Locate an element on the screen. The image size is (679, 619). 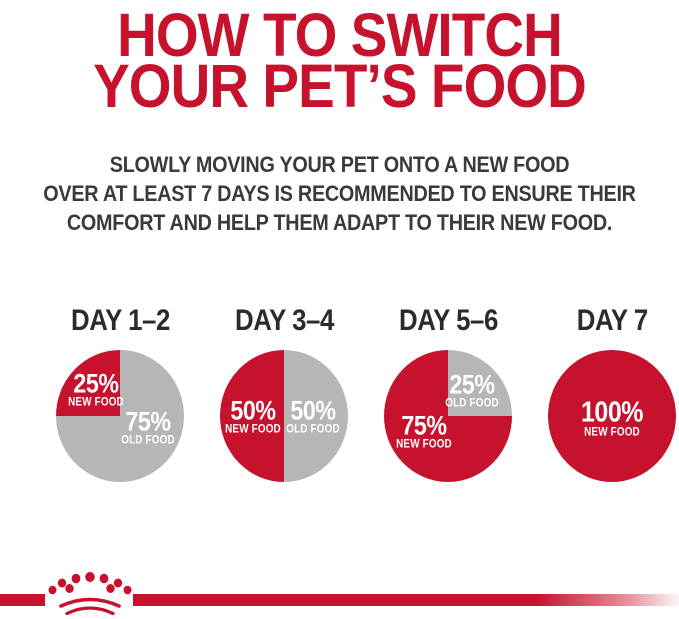
pie-day-1-2: 25% NEW FOOD 75% OLD FOOD is located at coordinates (120, 416).